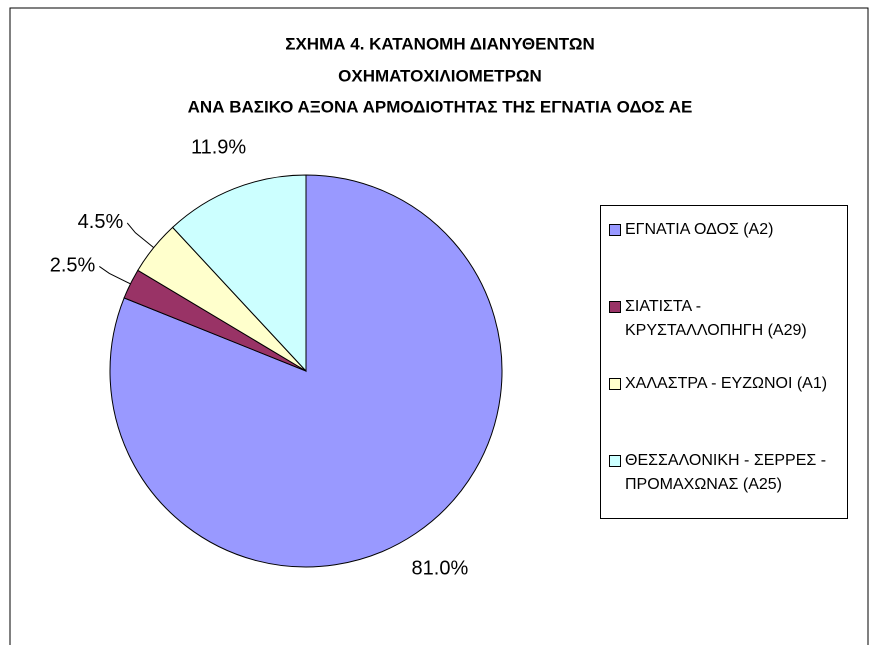  I want to click on legend-label: ΘΕΣΣΑΛΟΝΙΚΗ - ΣΕΡΡΕΣ - ΠΡΟΜΑΧΩΝΑΣ (Α25), so click(726, 472).